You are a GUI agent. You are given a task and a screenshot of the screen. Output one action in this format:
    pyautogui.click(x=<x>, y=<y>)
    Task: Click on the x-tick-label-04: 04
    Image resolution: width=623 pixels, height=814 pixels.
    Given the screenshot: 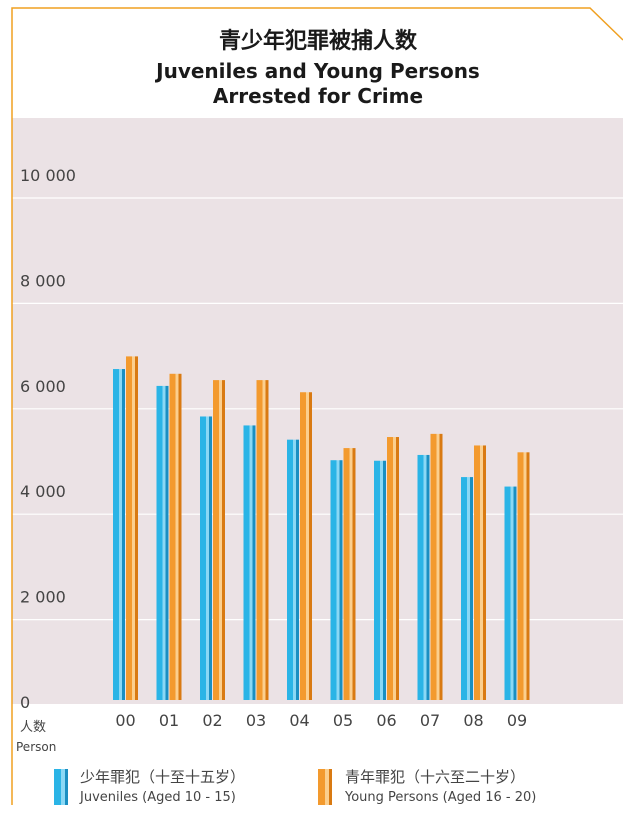 What is the action you would take?
    pyautogui.click(x=299, y=720)
    